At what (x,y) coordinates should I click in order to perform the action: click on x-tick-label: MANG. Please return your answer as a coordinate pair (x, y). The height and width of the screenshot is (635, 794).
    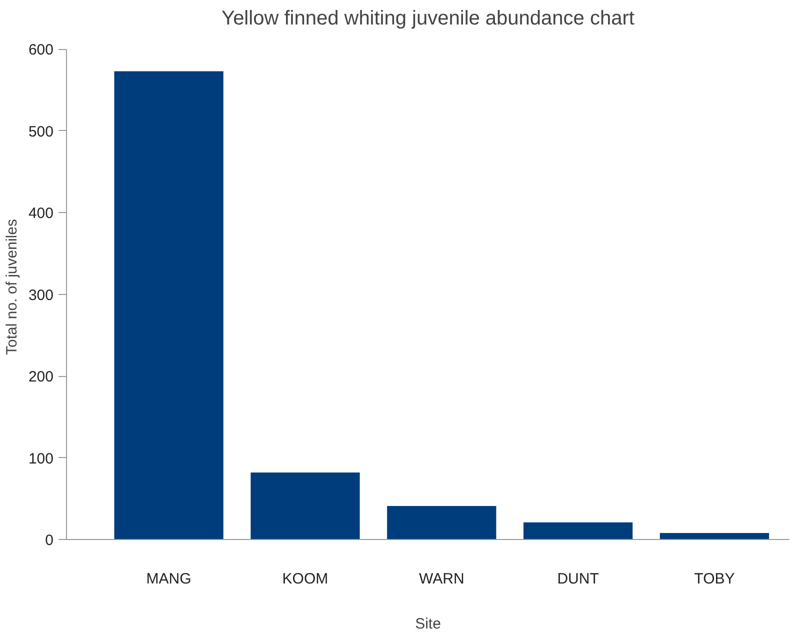
    Looking at the image, I should click on (169, 579).